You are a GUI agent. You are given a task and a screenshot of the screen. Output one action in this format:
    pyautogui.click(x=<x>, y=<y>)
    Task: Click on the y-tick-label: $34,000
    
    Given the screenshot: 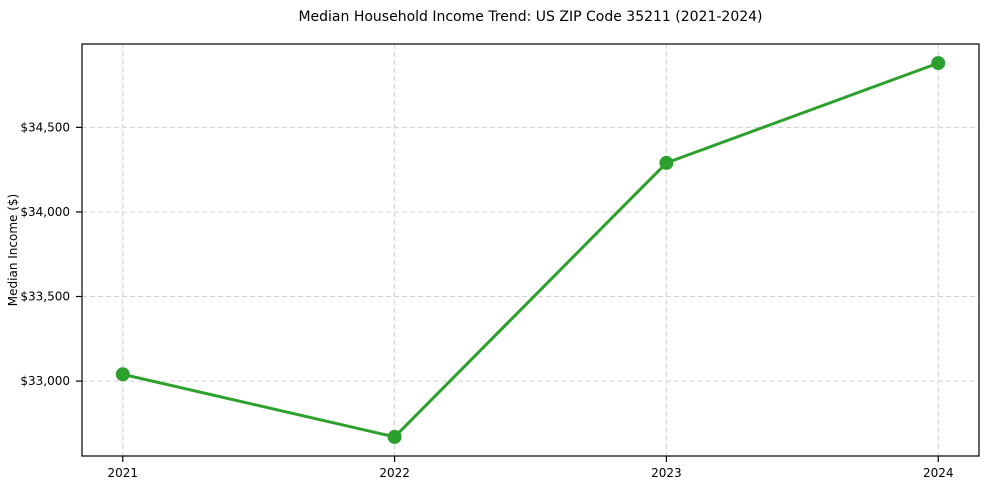 What is the action you would take?
    pyautogui.click(x=45, y=212)
    